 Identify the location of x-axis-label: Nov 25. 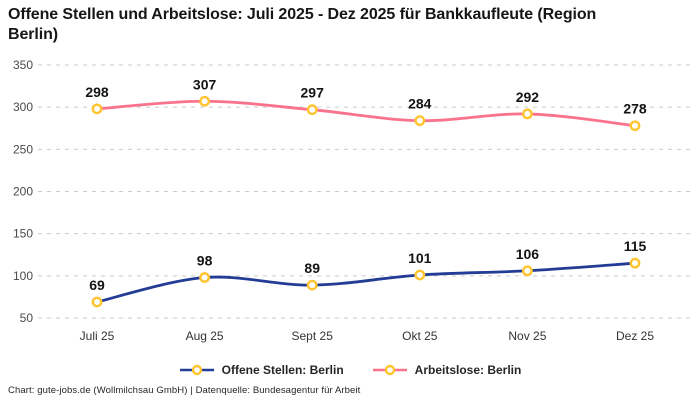
(527, 336).